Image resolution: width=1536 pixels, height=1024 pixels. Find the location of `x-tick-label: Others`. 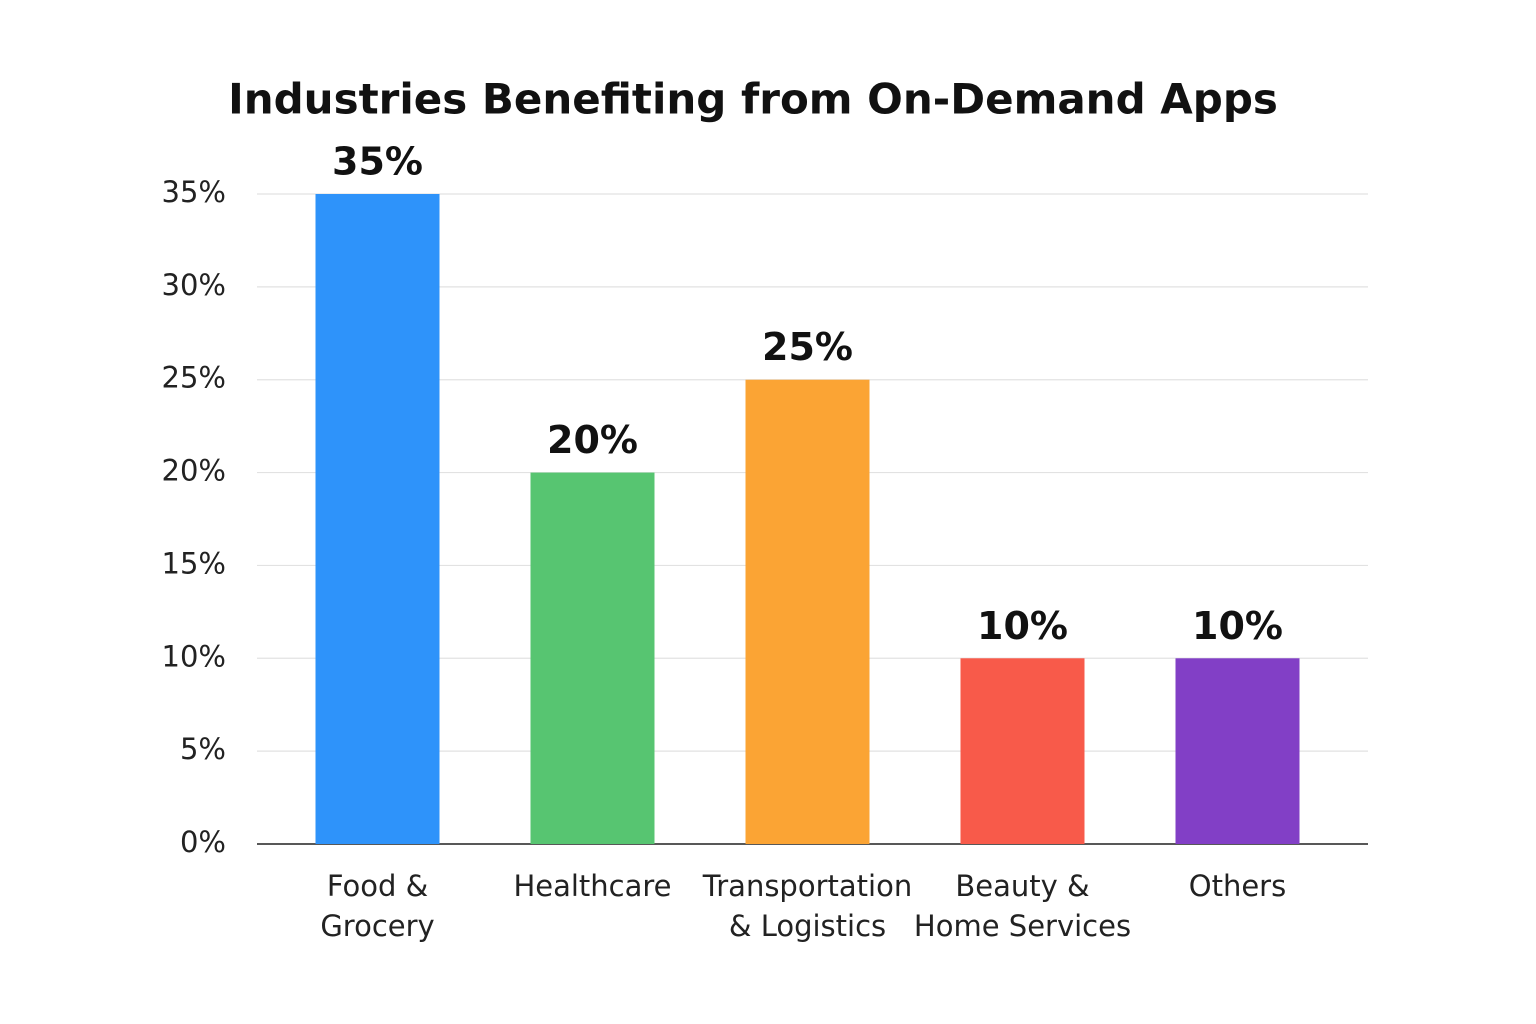

x-tick-label: Others is located at coordinates (1237, 886).